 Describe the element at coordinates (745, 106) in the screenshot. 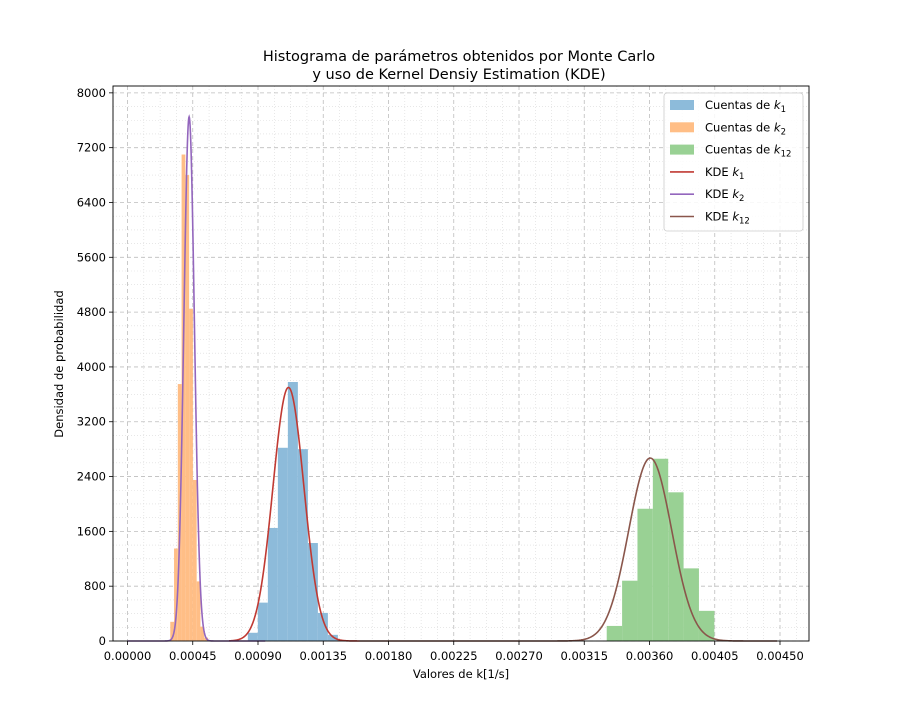

I see `legend-label: Cuentas de k1` at that location.